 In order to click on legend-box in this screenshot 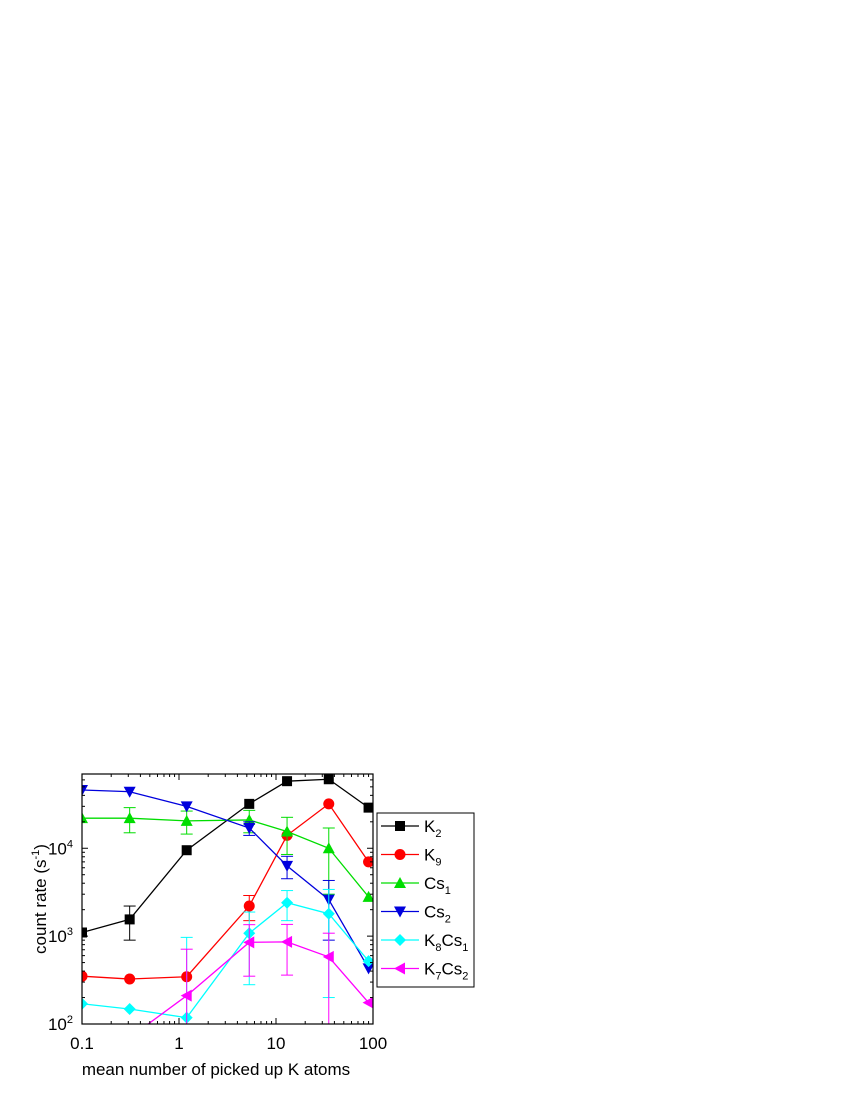, I will do `click(425, 900)`.